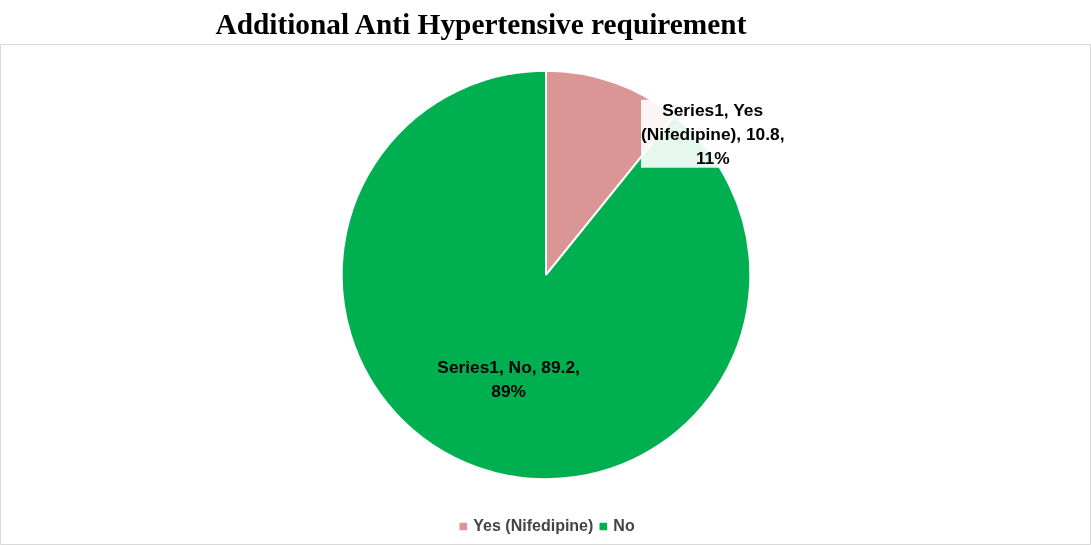 The image size is (1091, 545). I want to click on data-label: Series1, No, 89.2, 89%, so click(508, 378).